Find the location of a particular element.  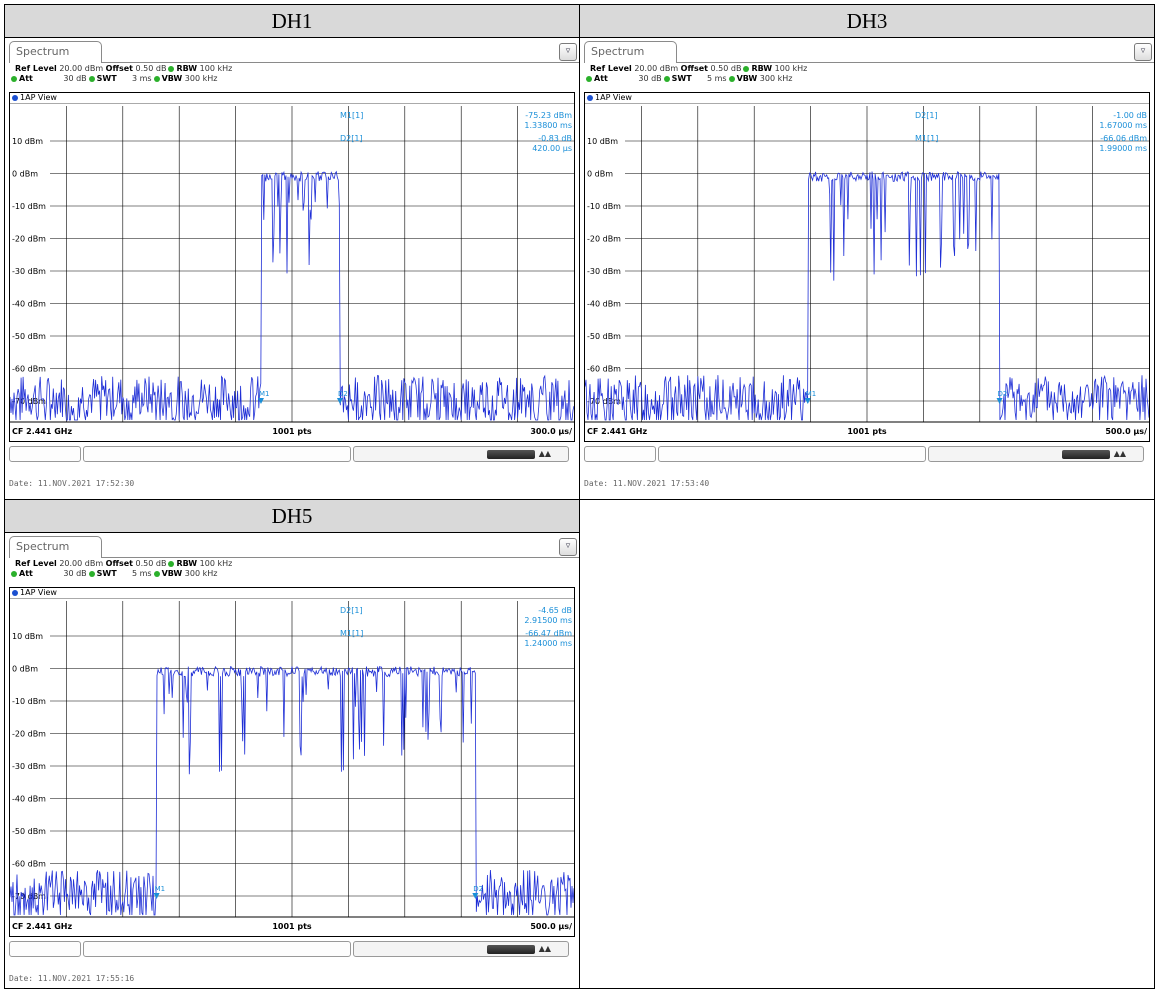

swt-label: SWT is located at coordinates (681, 78).